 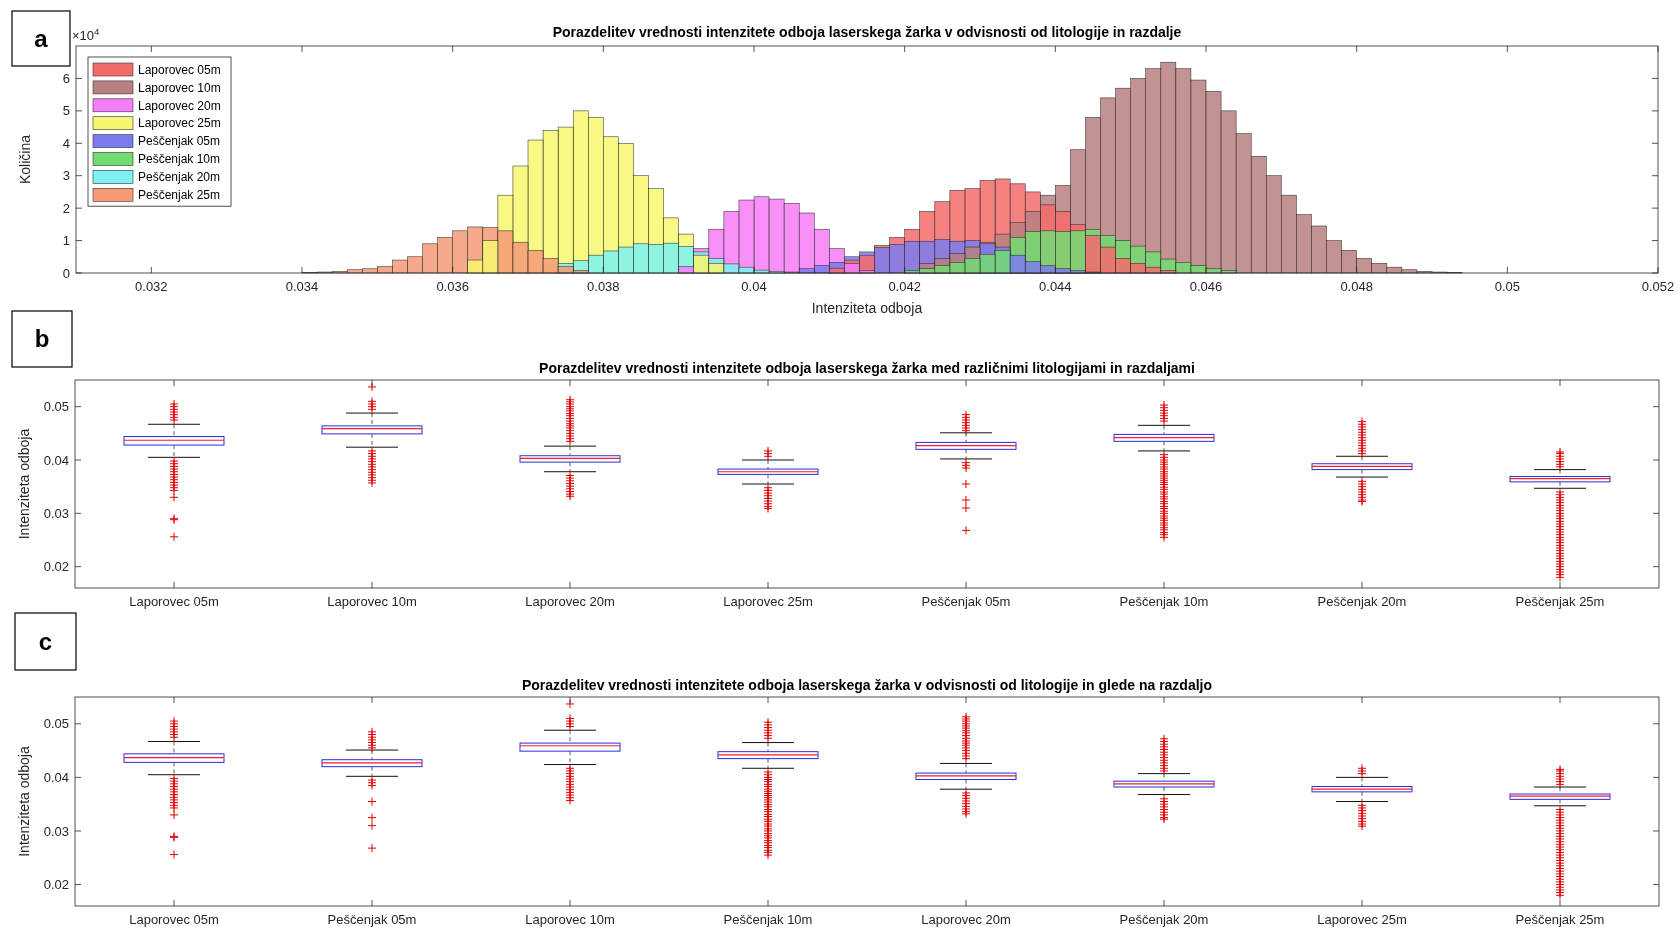 What do you see at coordinates (42, 339) in the screenshot?
I see `text: b` at bounding box center [42, 339].